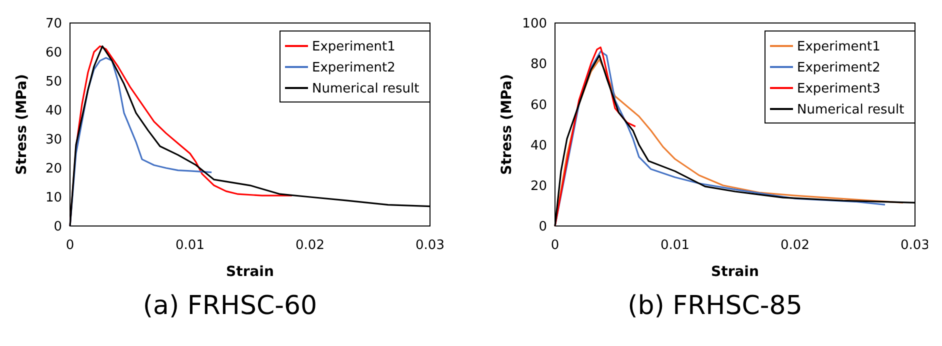 This screenshot has width=942, height=346. What do you see at coordinates (53, 140) in the screenshot?
I see `y-tick-label: 30` at bounding box center [53, 140].